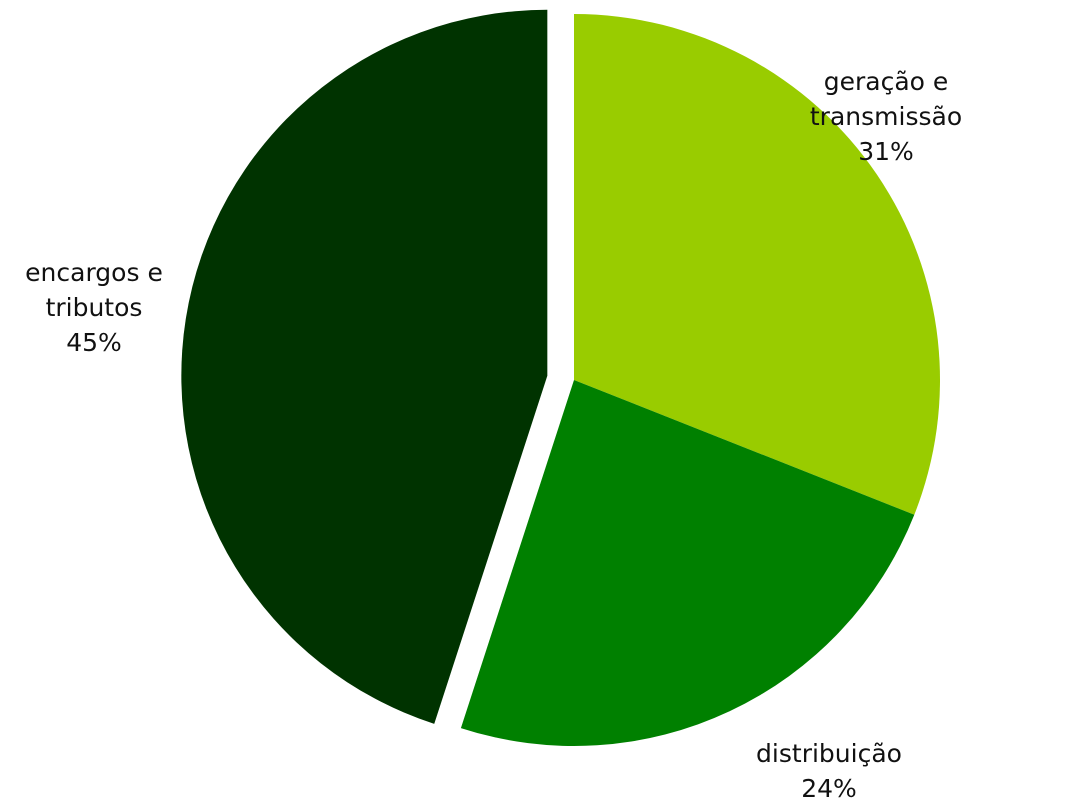 This screenshot has width=1068, height=811. Describe the element at coordinates (886, 151) in the screenshot. I see `slice-0-value-label: 31%` at that location.